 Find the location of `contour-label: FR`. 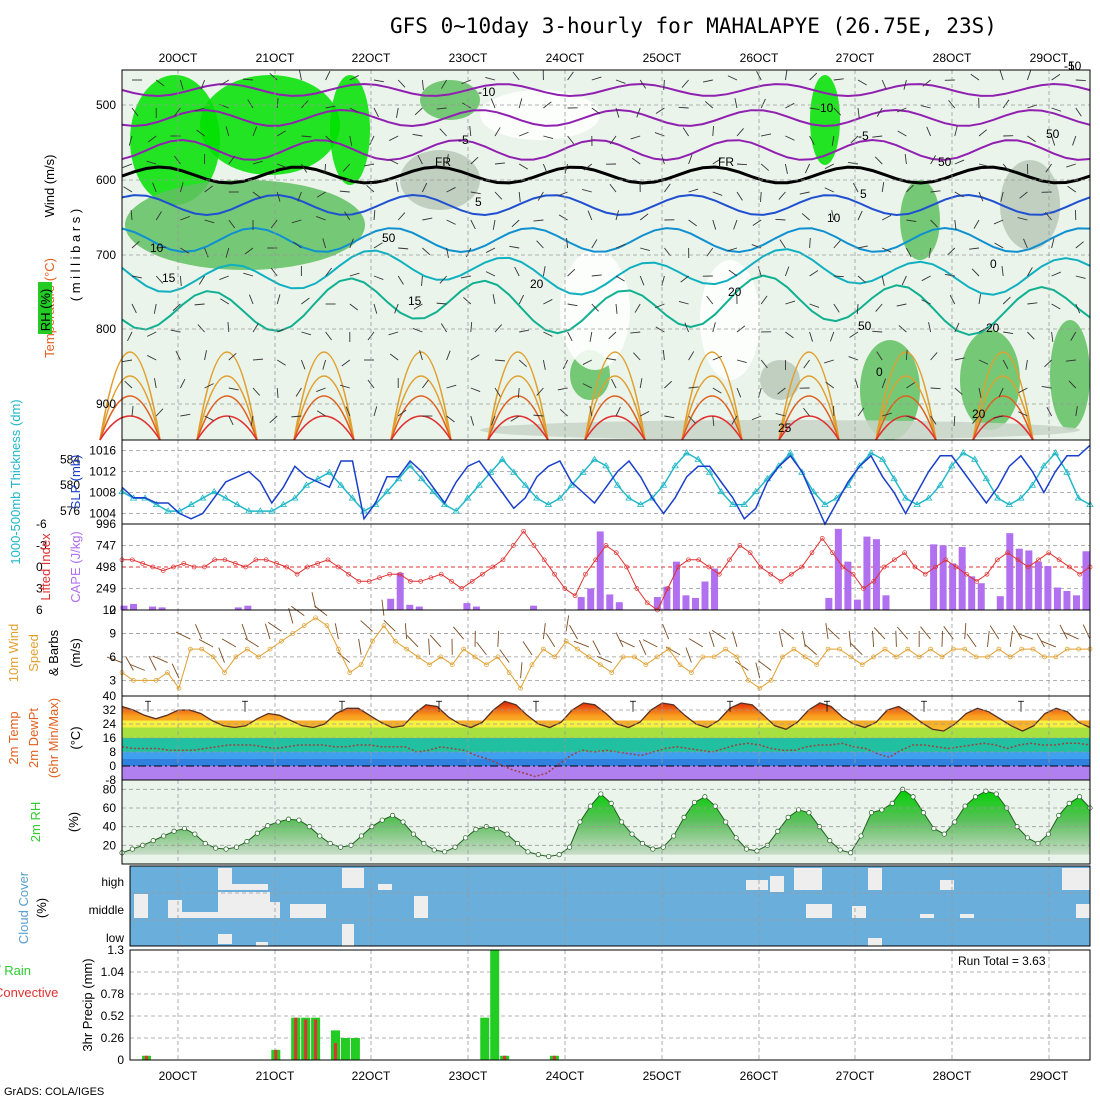

contour-label: FR is located at coordinates (726, 162).